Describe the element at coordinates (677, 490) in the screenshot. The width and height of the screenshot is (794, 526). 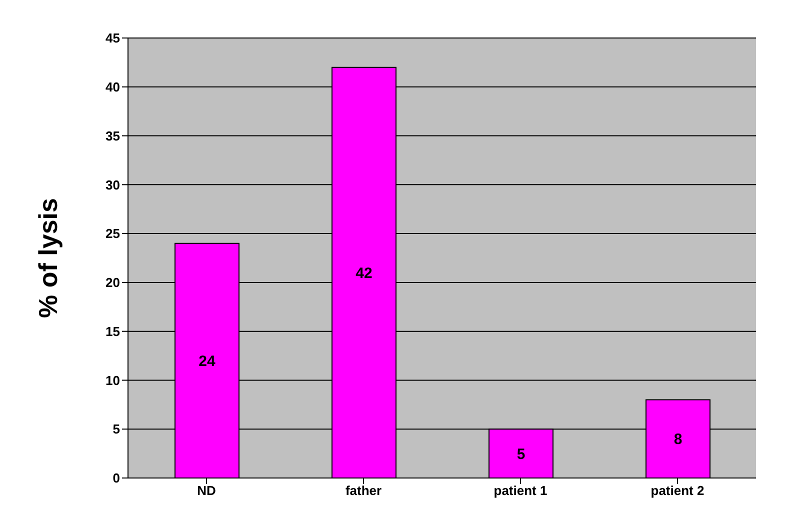
I see `x-tick-label: patient 2` at that location.